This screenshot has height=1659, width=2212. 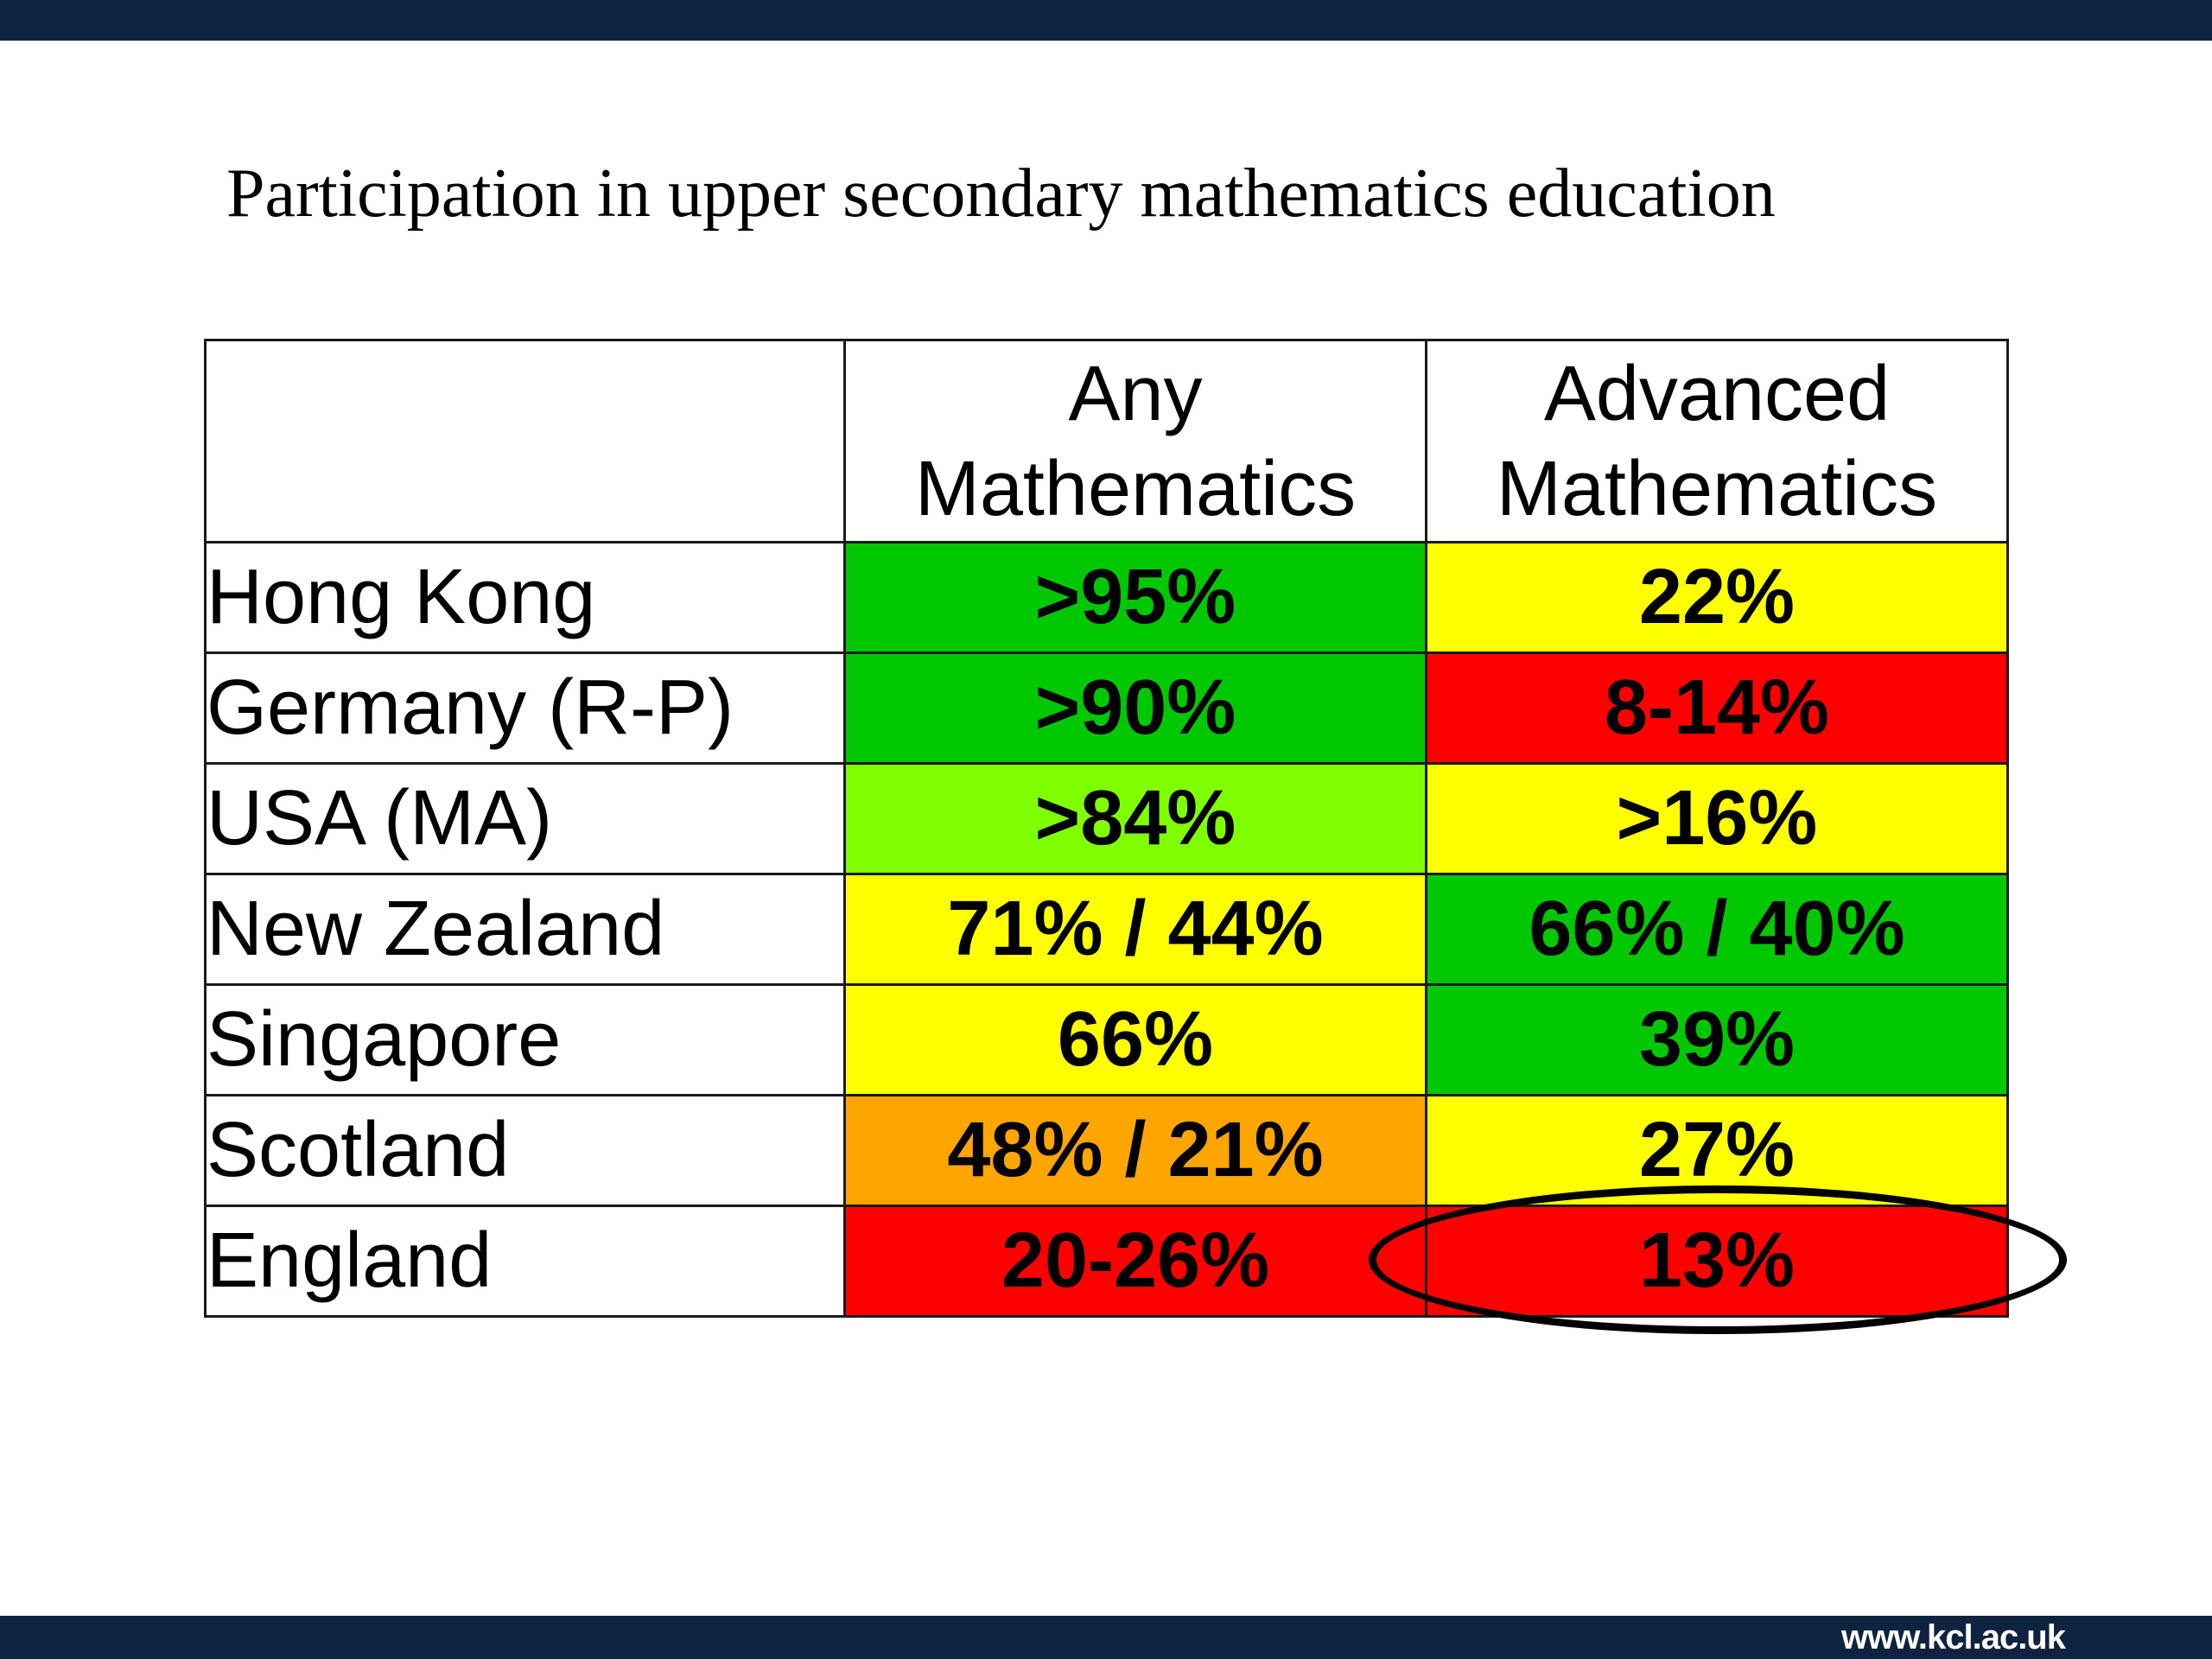 What do you see at coordinates (525, 708) in the screenshot?
I see `country-cell: Germany (R-P)` at bounding box center [525, 708].